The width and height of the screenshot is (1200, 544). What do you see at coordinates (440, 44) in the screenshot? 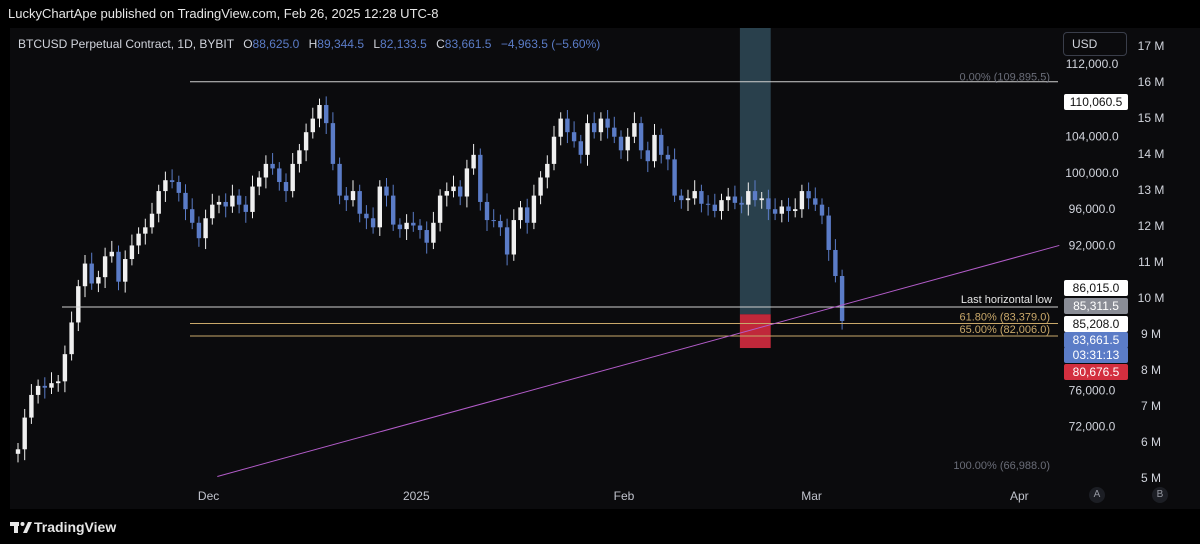
I see `close-label: C` at bounding box center [440, 44].